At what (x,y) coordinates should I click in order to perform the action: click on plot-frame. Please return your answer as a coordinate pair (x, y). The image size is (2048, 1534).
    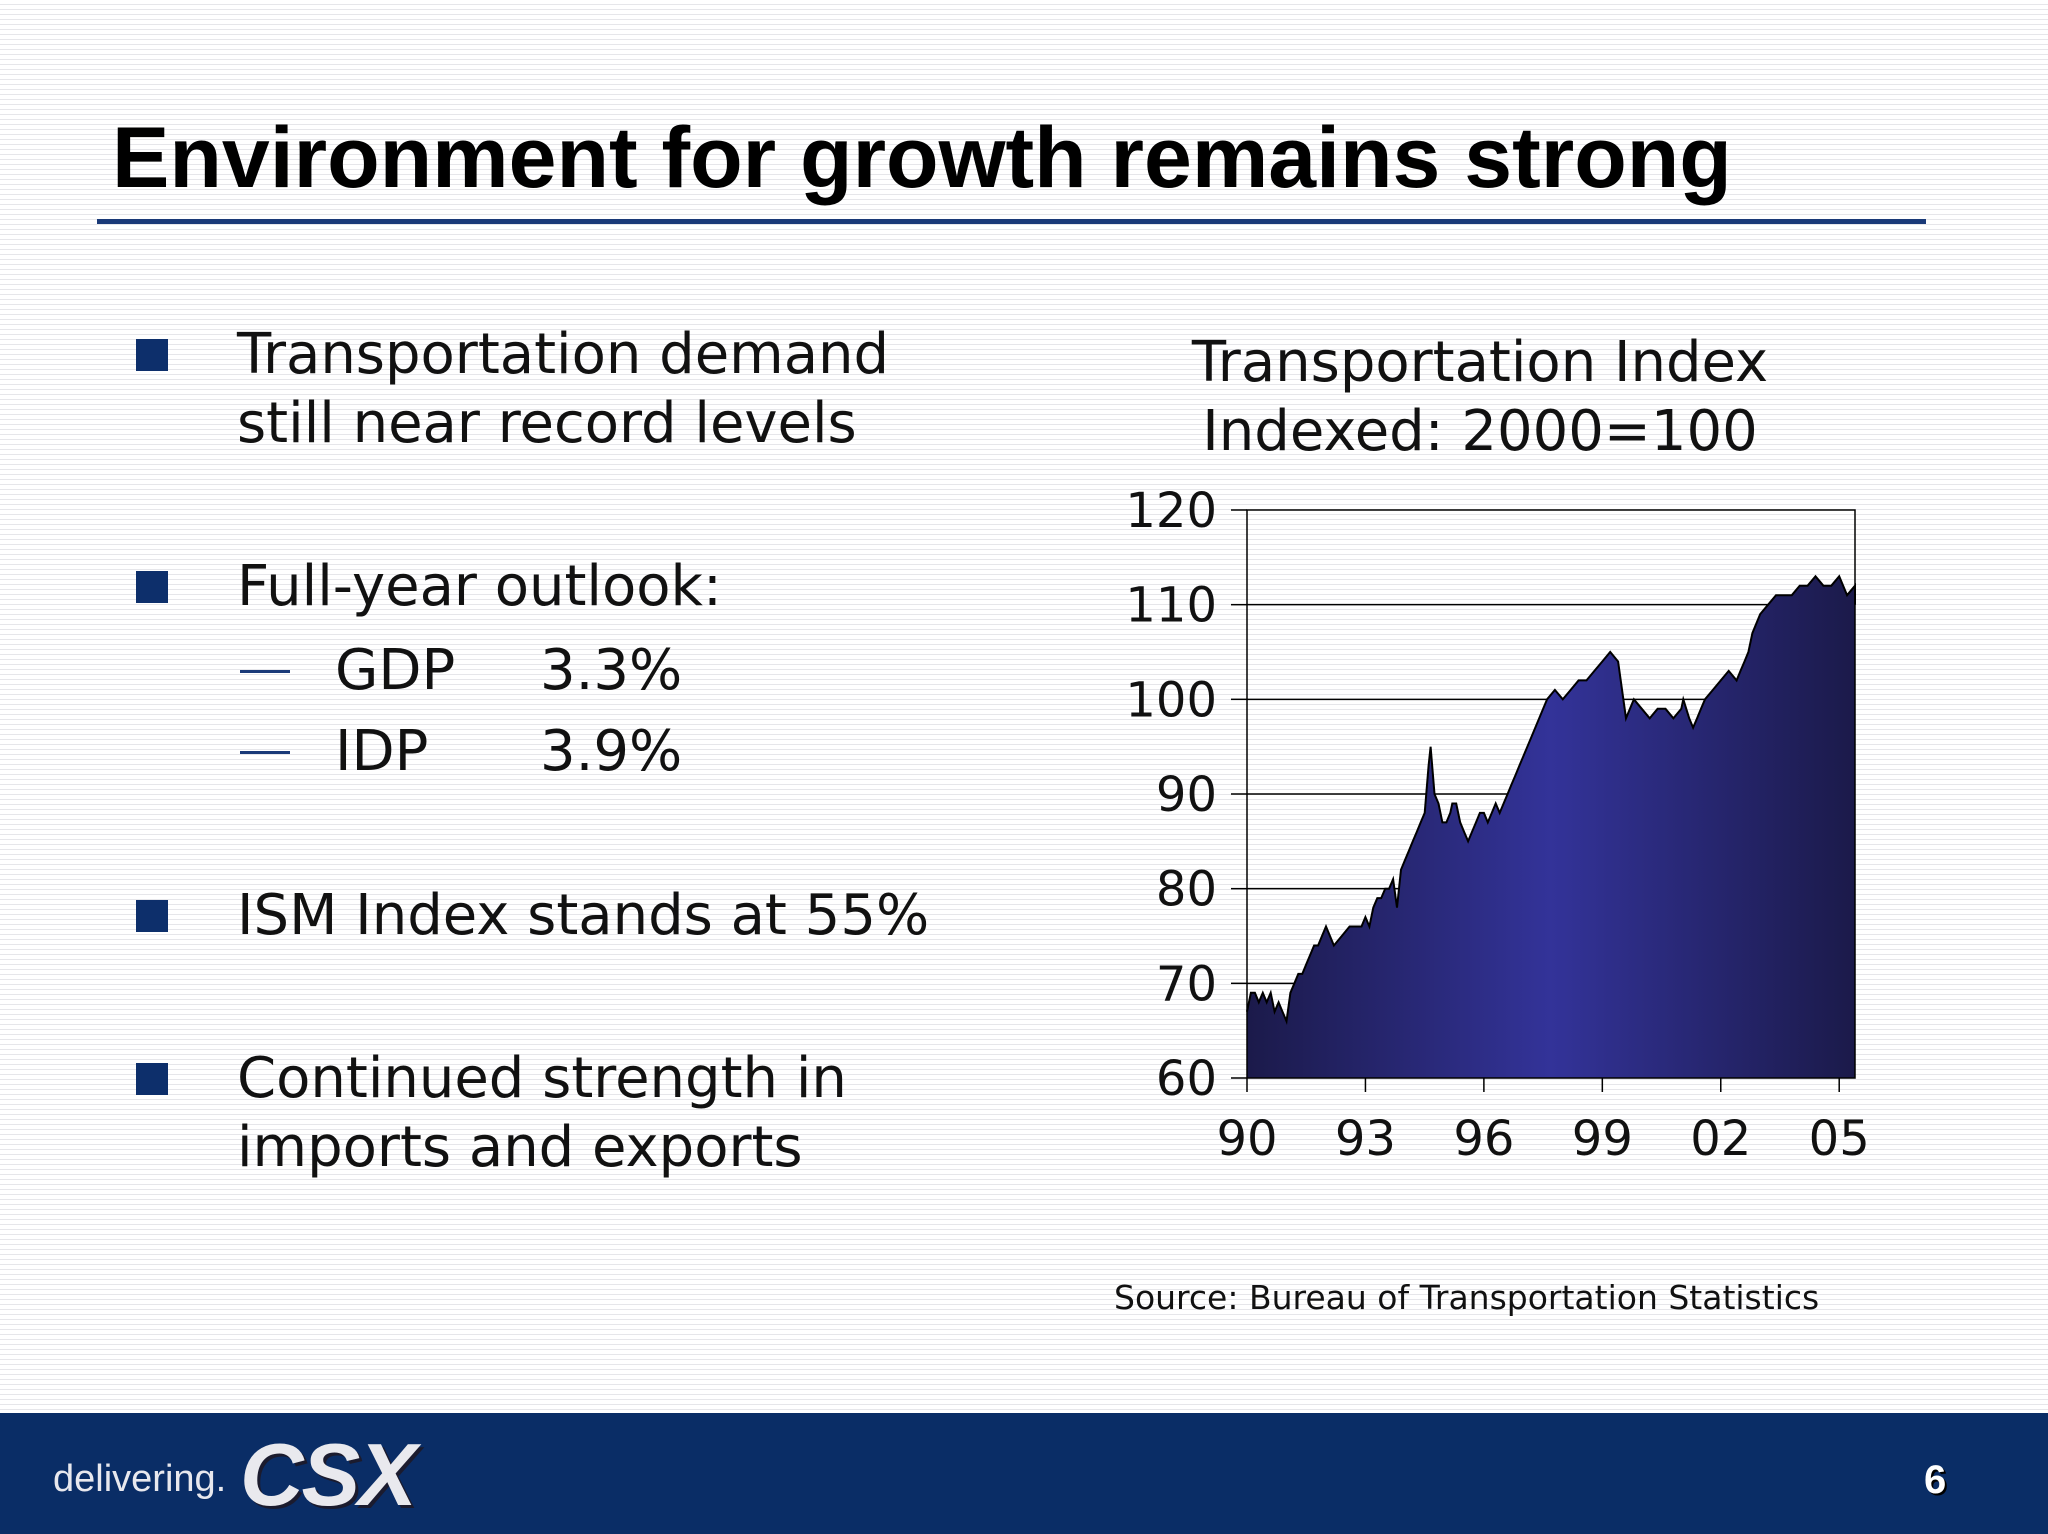
    Looking at the image, I should click on (1551, 794).